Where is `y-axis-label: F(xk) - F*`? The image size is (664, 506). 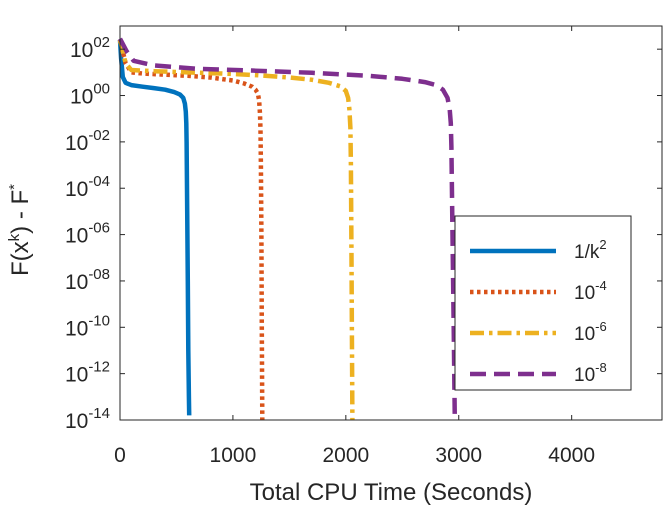 y-axis-label: F(xk) - F* is located at coordinates (20, 230).